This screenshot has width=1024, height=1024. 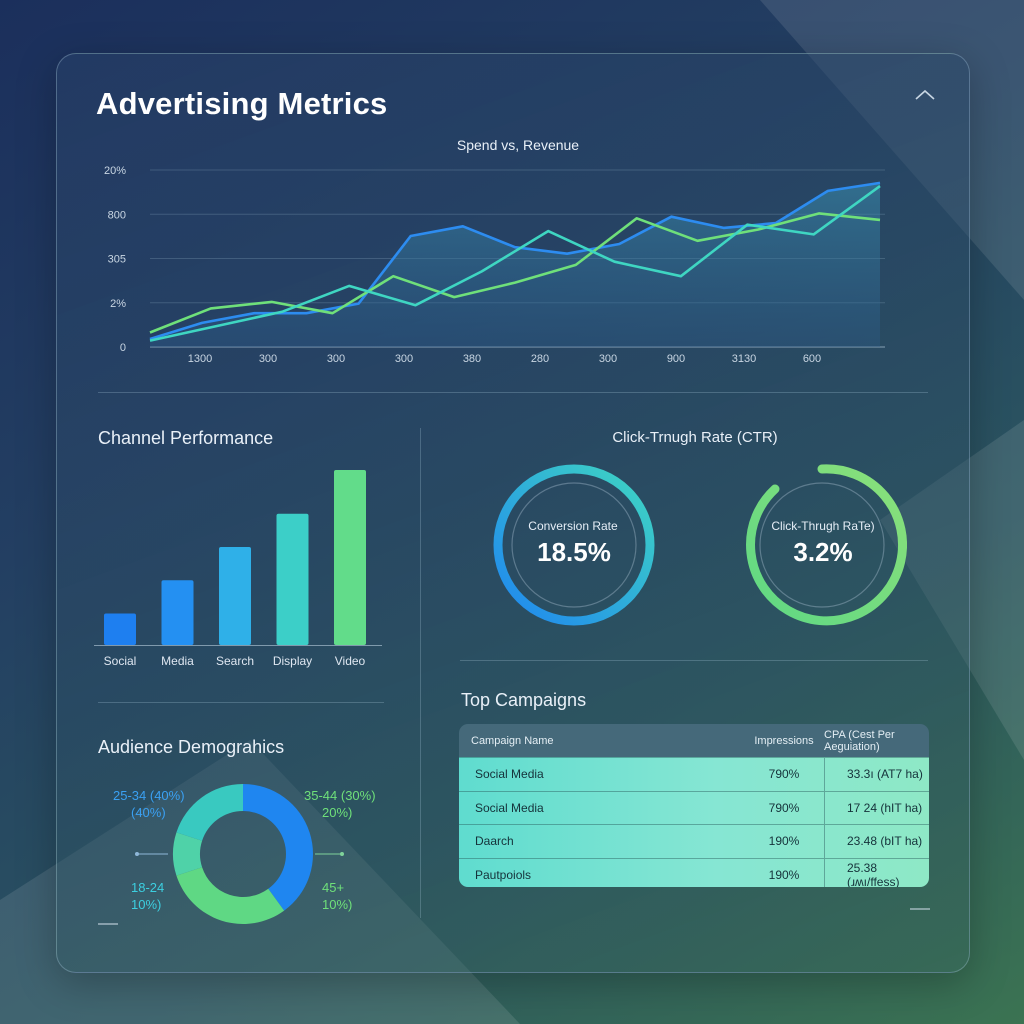 What do you see at coordinates (235, 596) in the screenshot?
I see `bar-search` at bounding box center [235, 596].